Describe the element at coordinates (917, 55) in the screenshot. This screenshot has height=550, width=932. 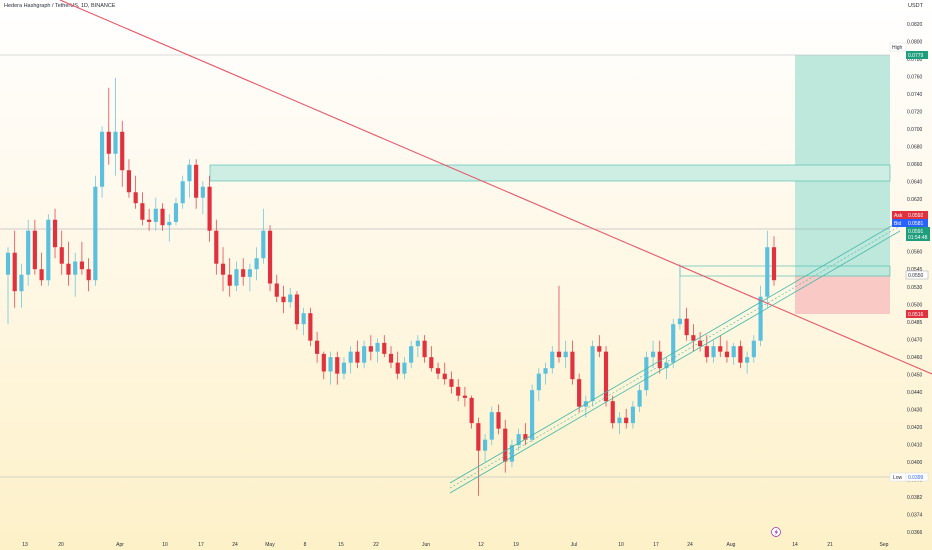
I see `price-label-high: 0.0779` at that location.